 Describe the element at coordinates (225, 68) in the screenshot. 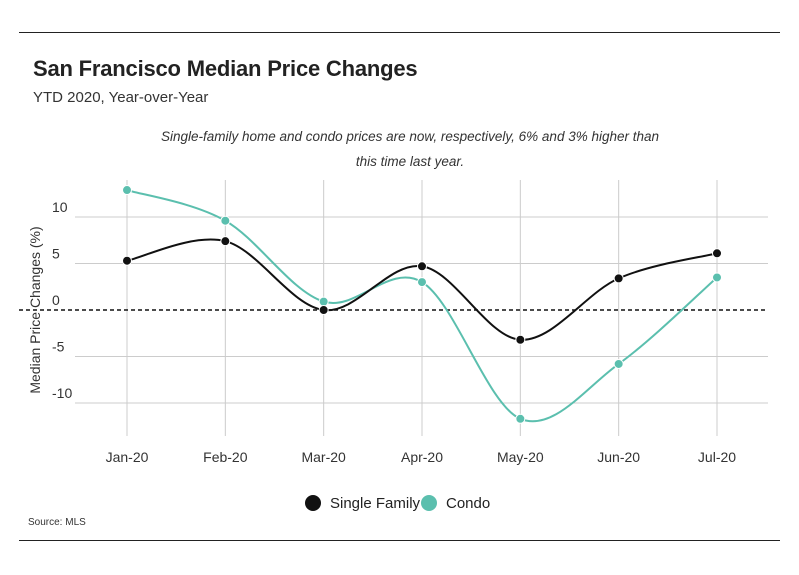

I see `chart-title: San Francisco Median Price Changes` at that location.